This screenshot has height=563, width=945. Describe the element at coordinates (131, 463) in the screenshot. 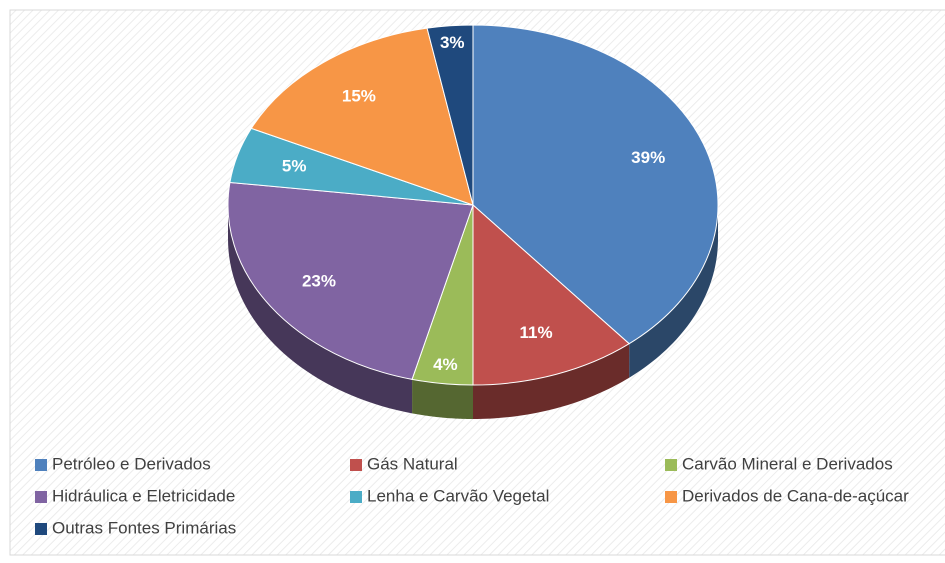

I see `legend-label: Petróleo e Derivados` at that location.